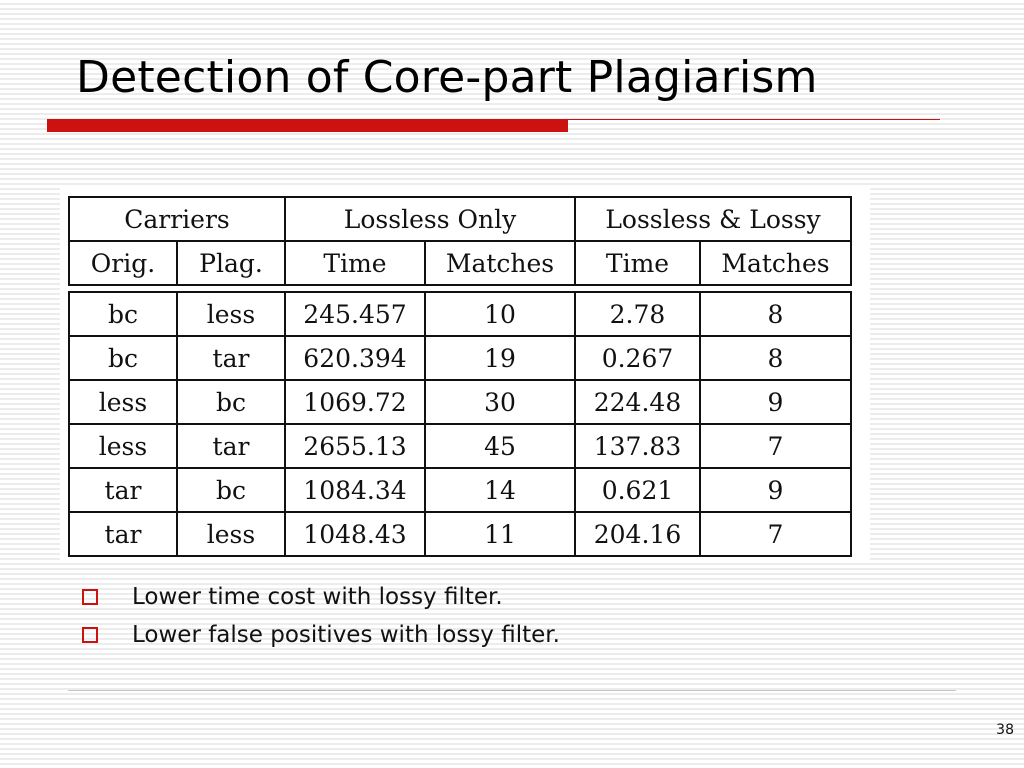  I want to click on column-header-row: Orig. Plag. Time Matches Time Matches, so click(460, 263).